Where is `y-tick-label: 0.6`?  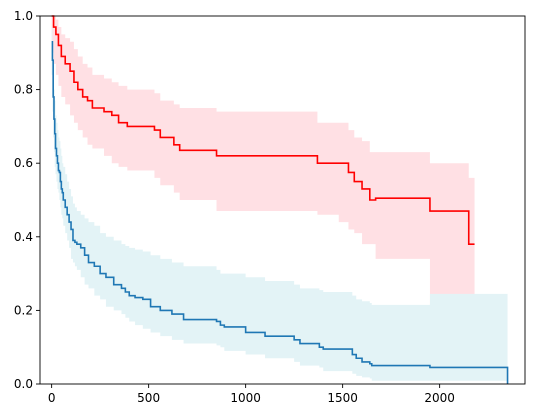
y-tick-label: 0.6 is located at coordinates (23, 163).